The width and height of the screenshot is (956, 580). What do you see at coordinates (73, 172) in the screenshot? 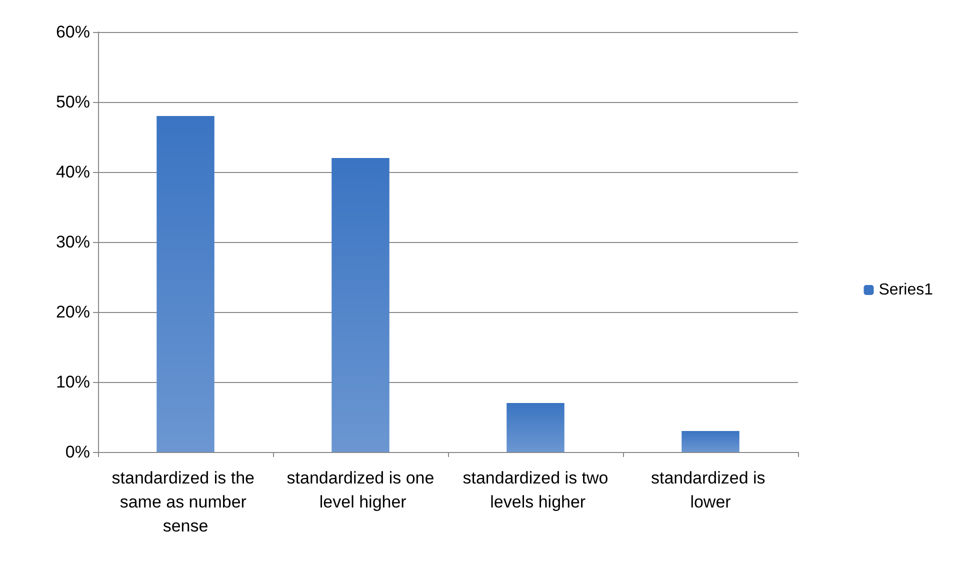
I see `y-tick-label: 40%` at bounding box center [73, 172].